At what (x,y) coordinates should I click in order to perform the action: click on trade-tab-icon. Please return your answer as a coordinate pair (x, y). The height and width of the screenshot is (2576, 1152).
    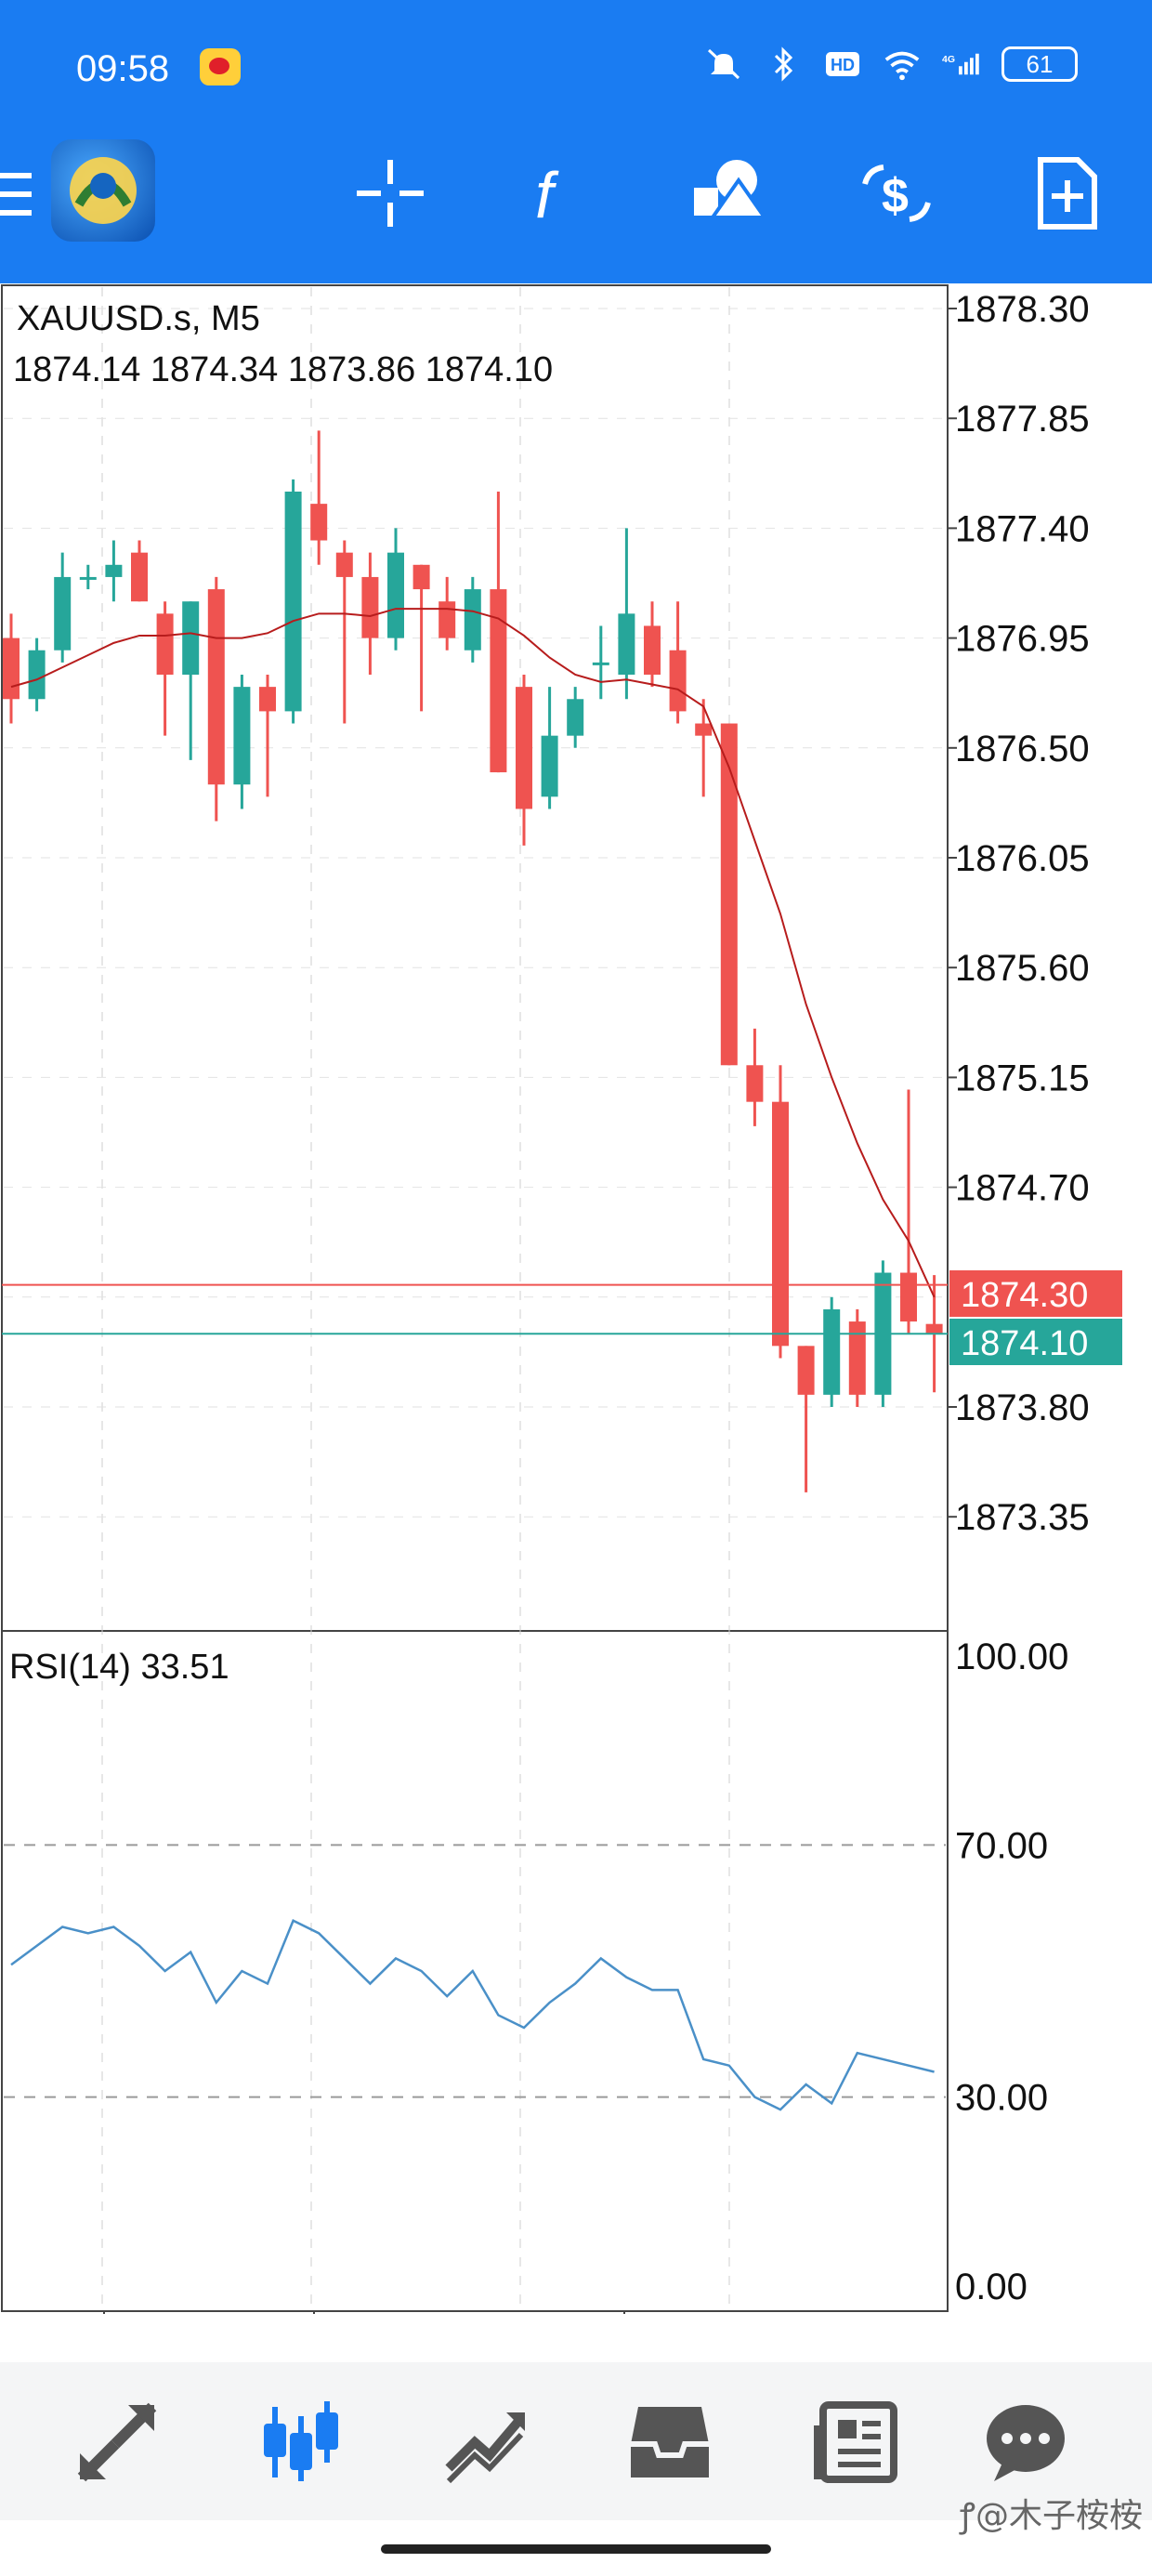
    Looking at the image, I should click on (485, 2442).